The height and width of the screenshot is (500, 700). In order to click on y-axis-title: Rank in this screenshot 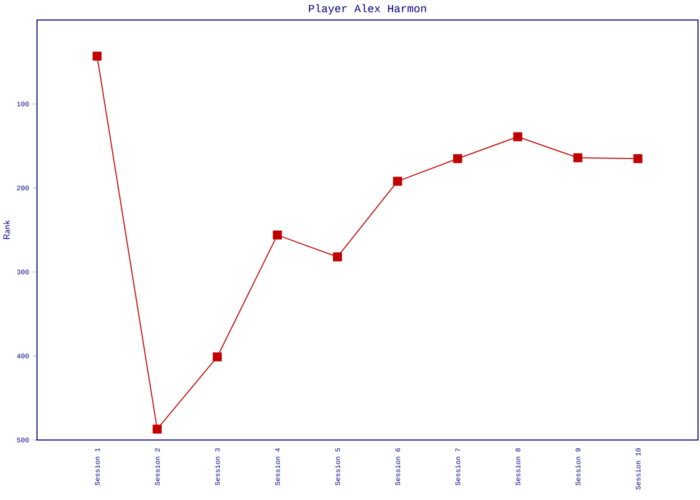, I will do `click(6, 229)`.